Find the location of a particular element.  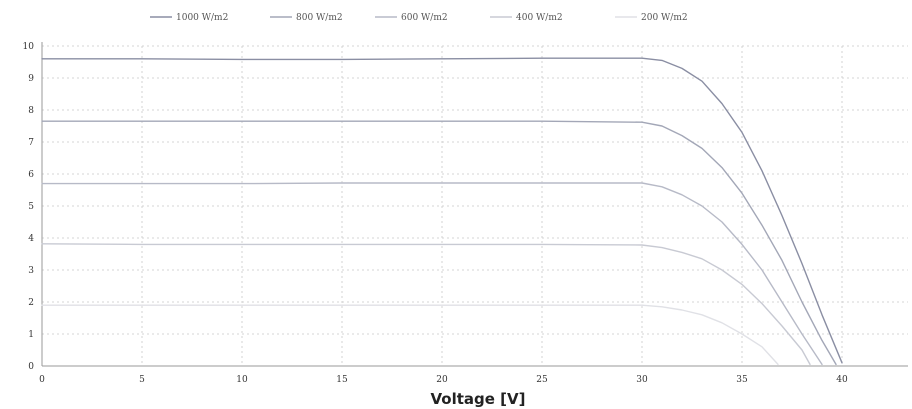

x-tick-label: 10 is located at coordinates (242, 380).